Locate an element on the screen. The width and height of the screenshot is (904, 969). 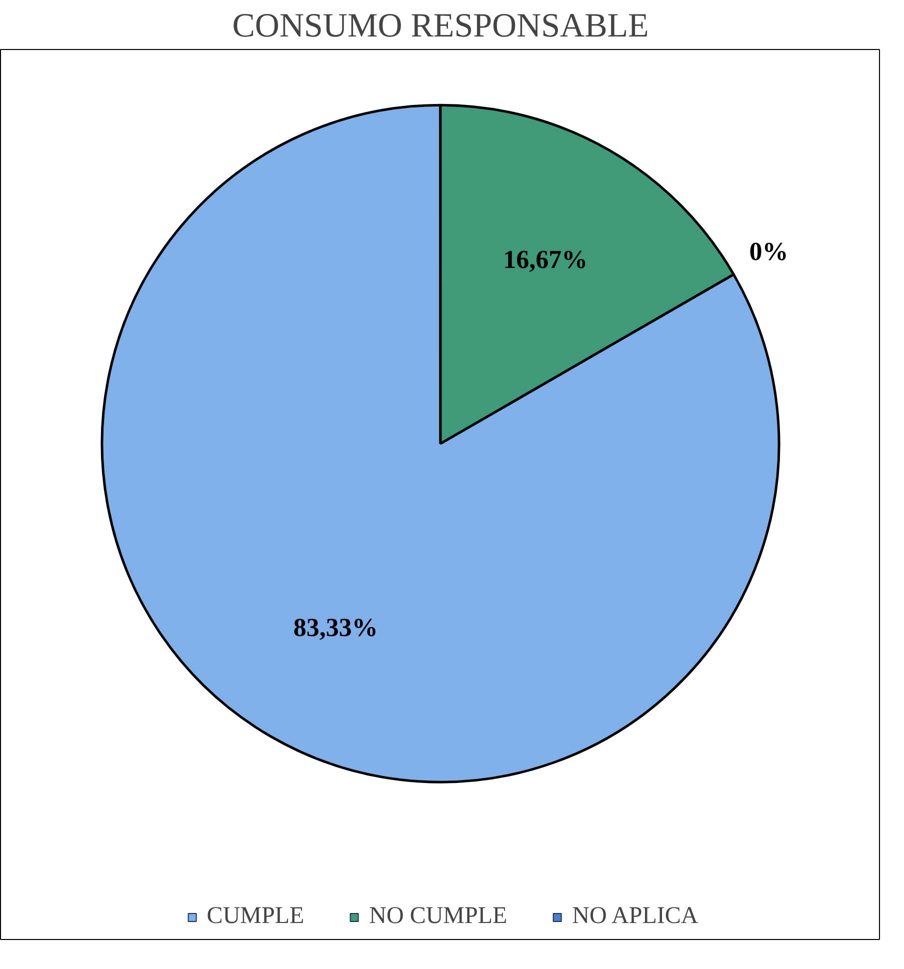
legend-label: NO APLICA is located at coordinates (635, 916).